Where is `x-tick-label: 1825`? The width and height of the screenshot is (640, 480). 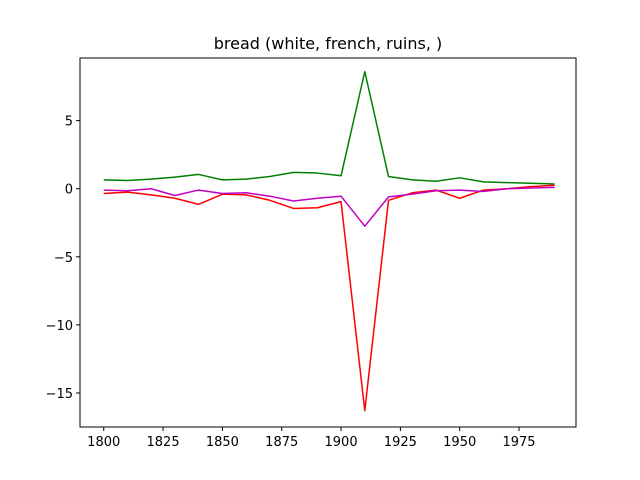
x-tick-label: 1825 is located at coordinates (163, 442).